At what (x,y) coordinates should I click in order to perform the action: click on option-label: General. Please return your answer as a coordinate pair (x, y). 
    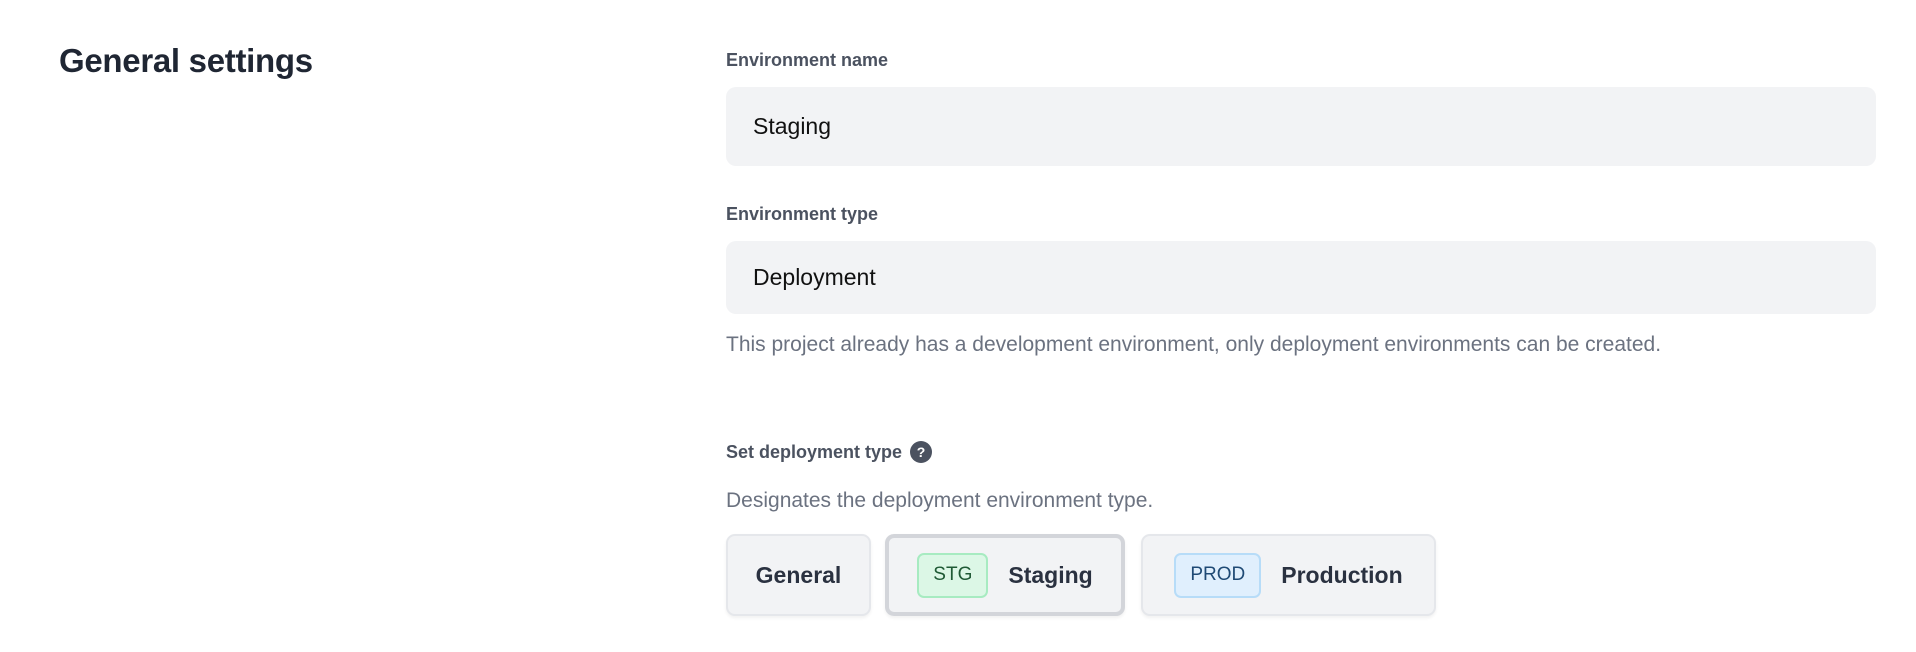
    Looking at the image, I should click on (798, 574).